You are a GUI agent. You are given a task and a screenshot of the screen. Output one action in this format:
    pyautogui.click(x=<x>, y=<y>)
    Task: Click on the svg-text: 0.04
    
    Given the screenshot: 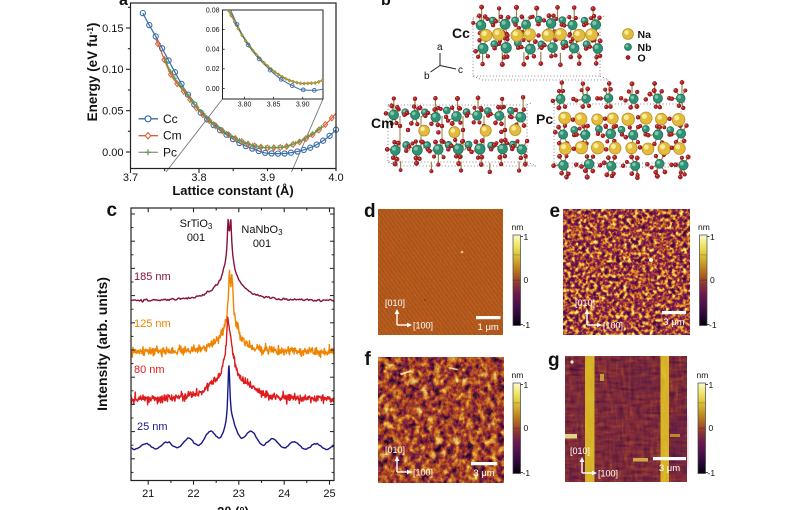 What is the action you would take?
    pyautogui.click(x=213, y=50)
    